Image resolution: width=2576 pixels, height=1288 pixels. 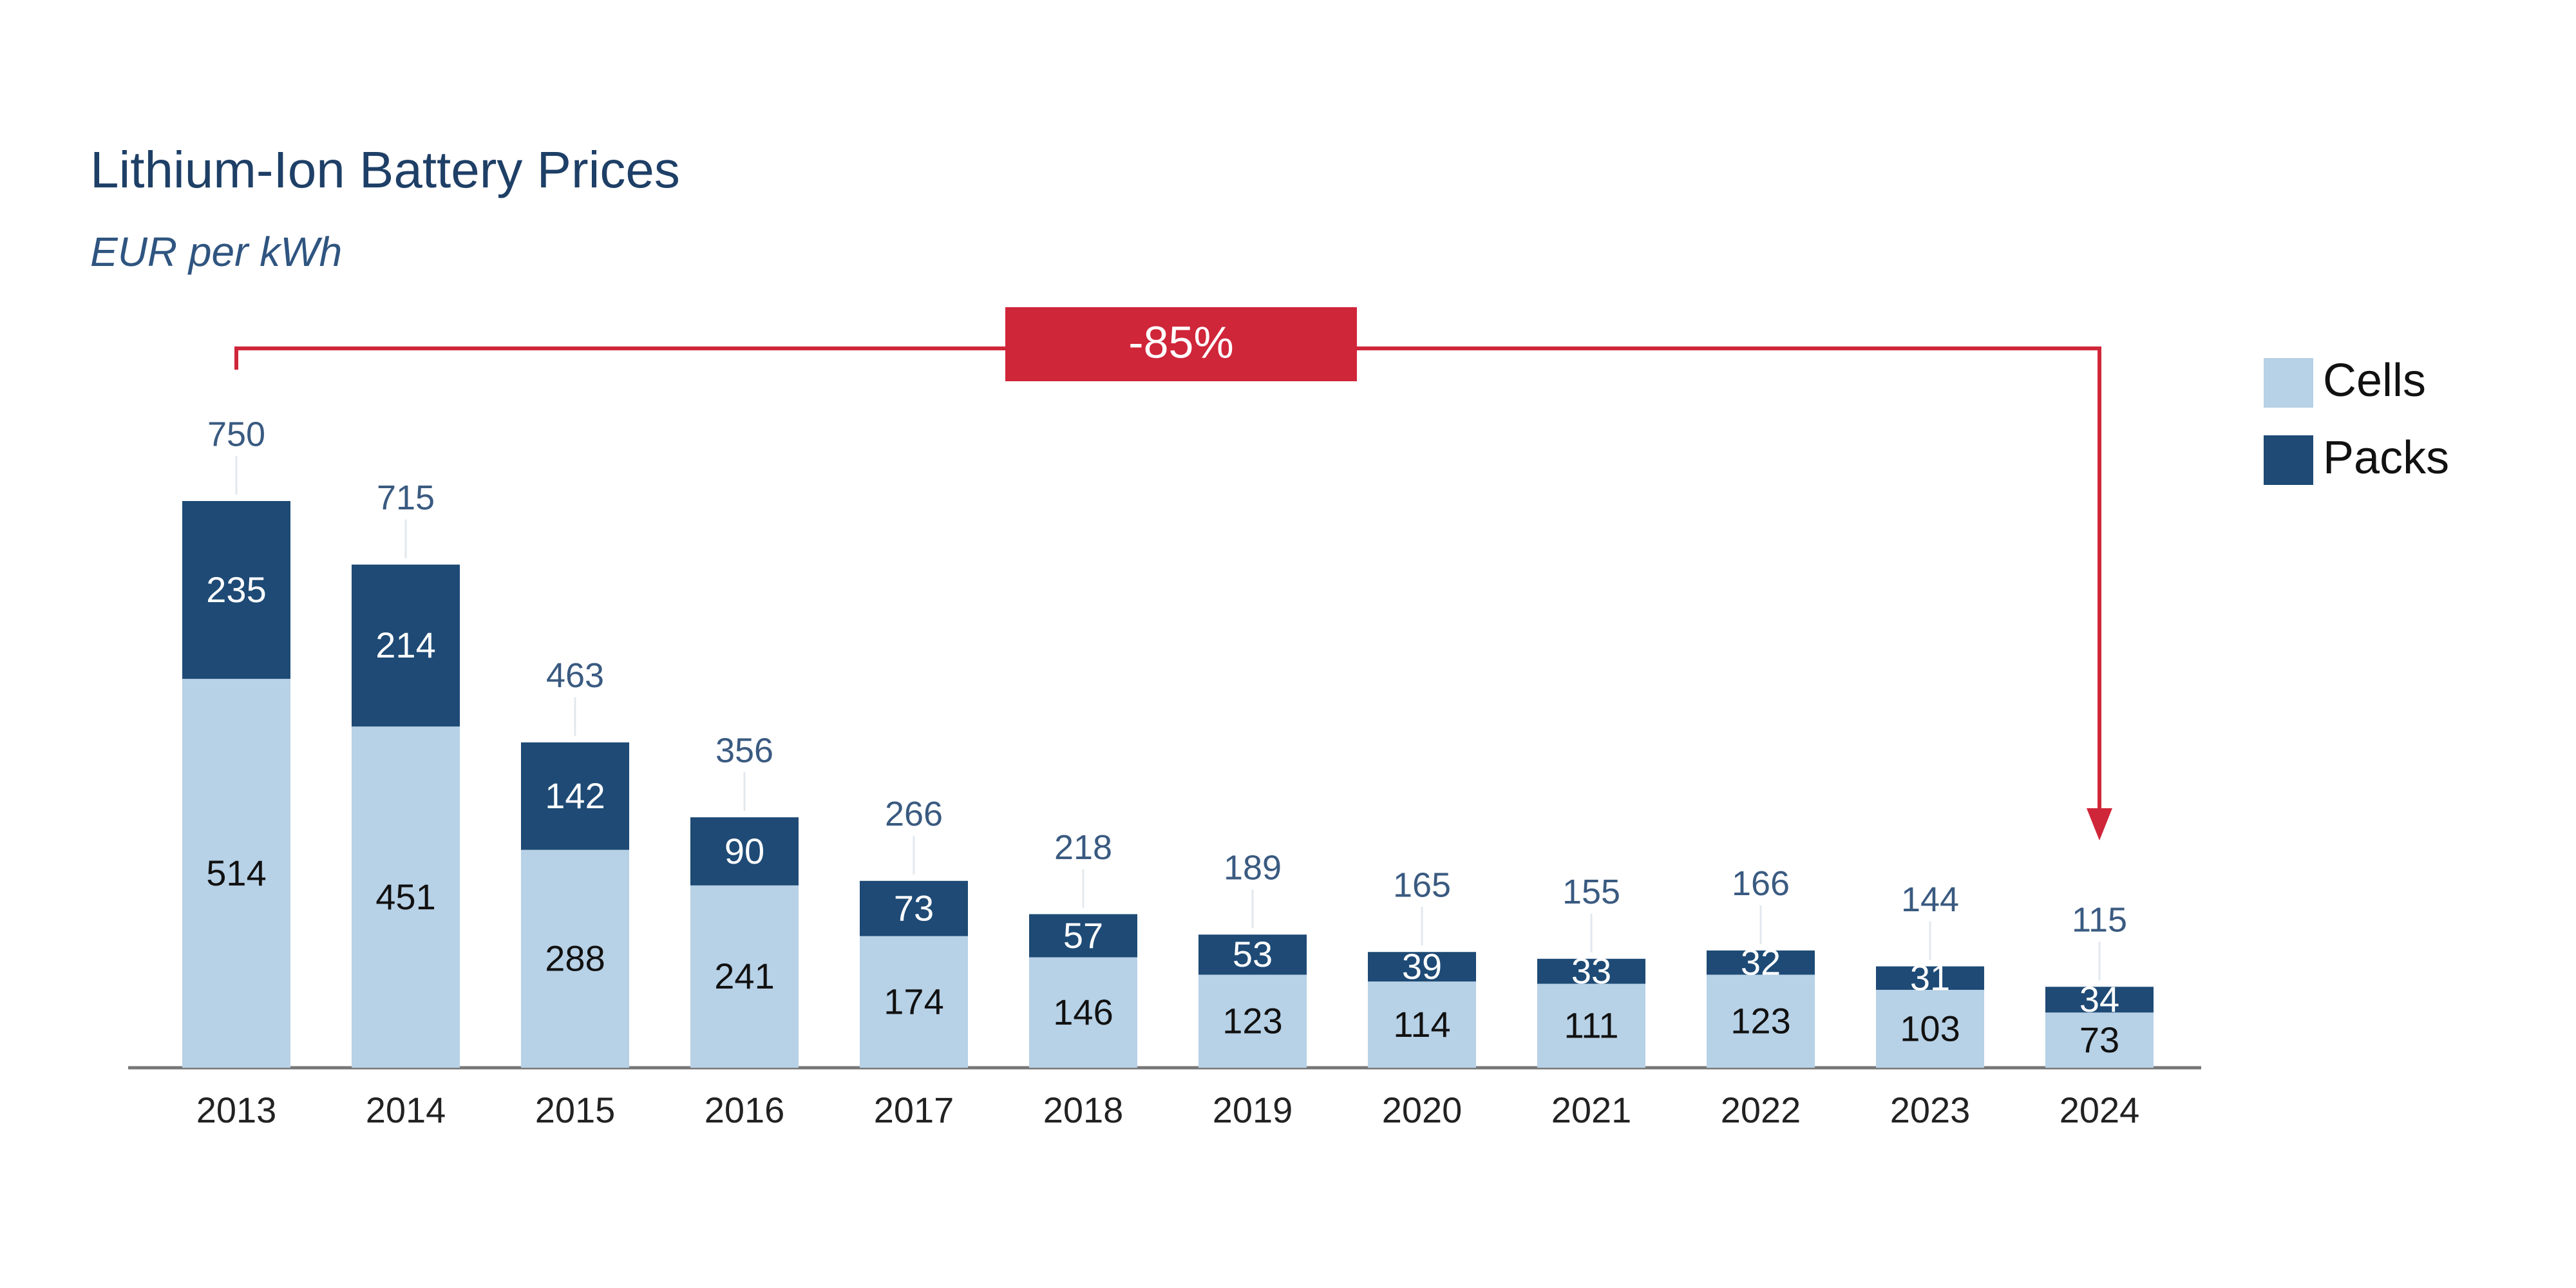 I want to click on total-label: 715, so click(x=406, y=497).